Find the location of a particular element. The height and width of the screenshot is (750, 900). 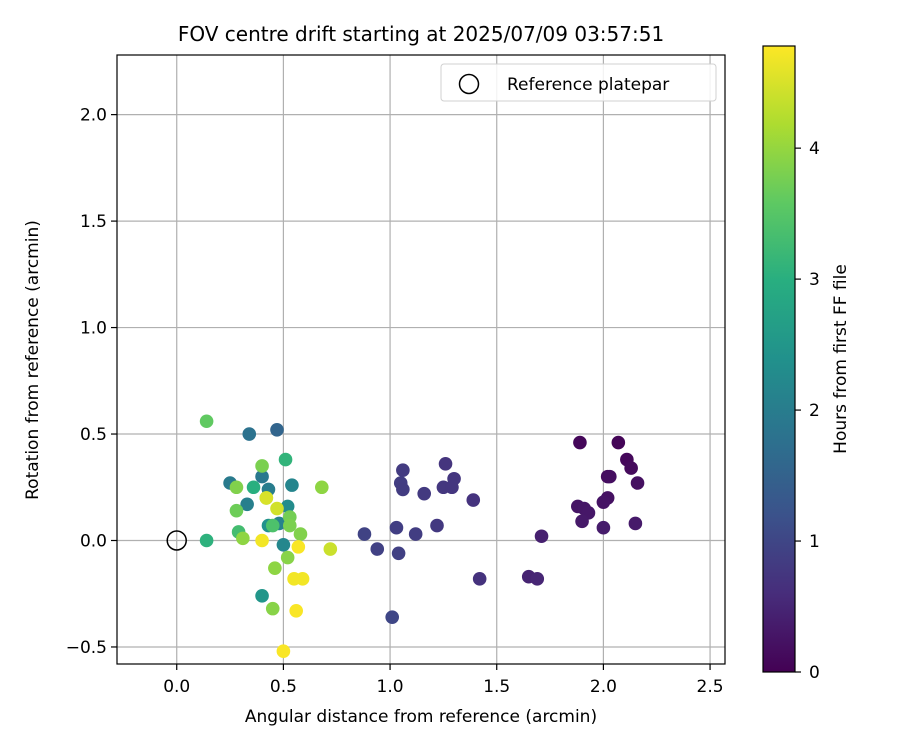

colorbar-label: Hours from first FF file is located at coordinates (841, 359).